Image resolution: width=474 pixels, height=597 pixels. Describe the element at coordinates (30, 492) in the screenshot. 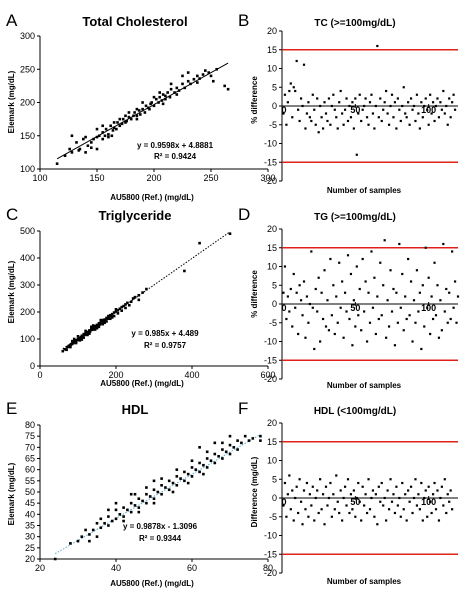

I see `y-tick-label-e: 50` at that location.